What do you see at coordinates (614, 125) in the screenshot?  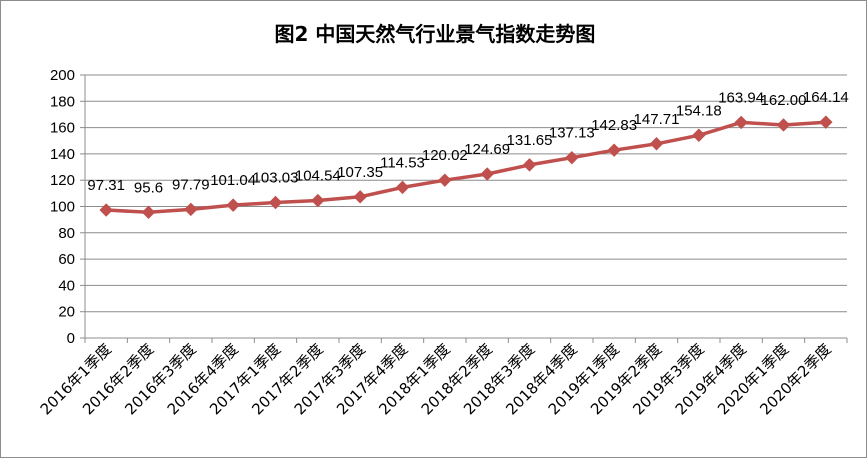 I see `data-label: 142.83` at bounding box center [614, 125].